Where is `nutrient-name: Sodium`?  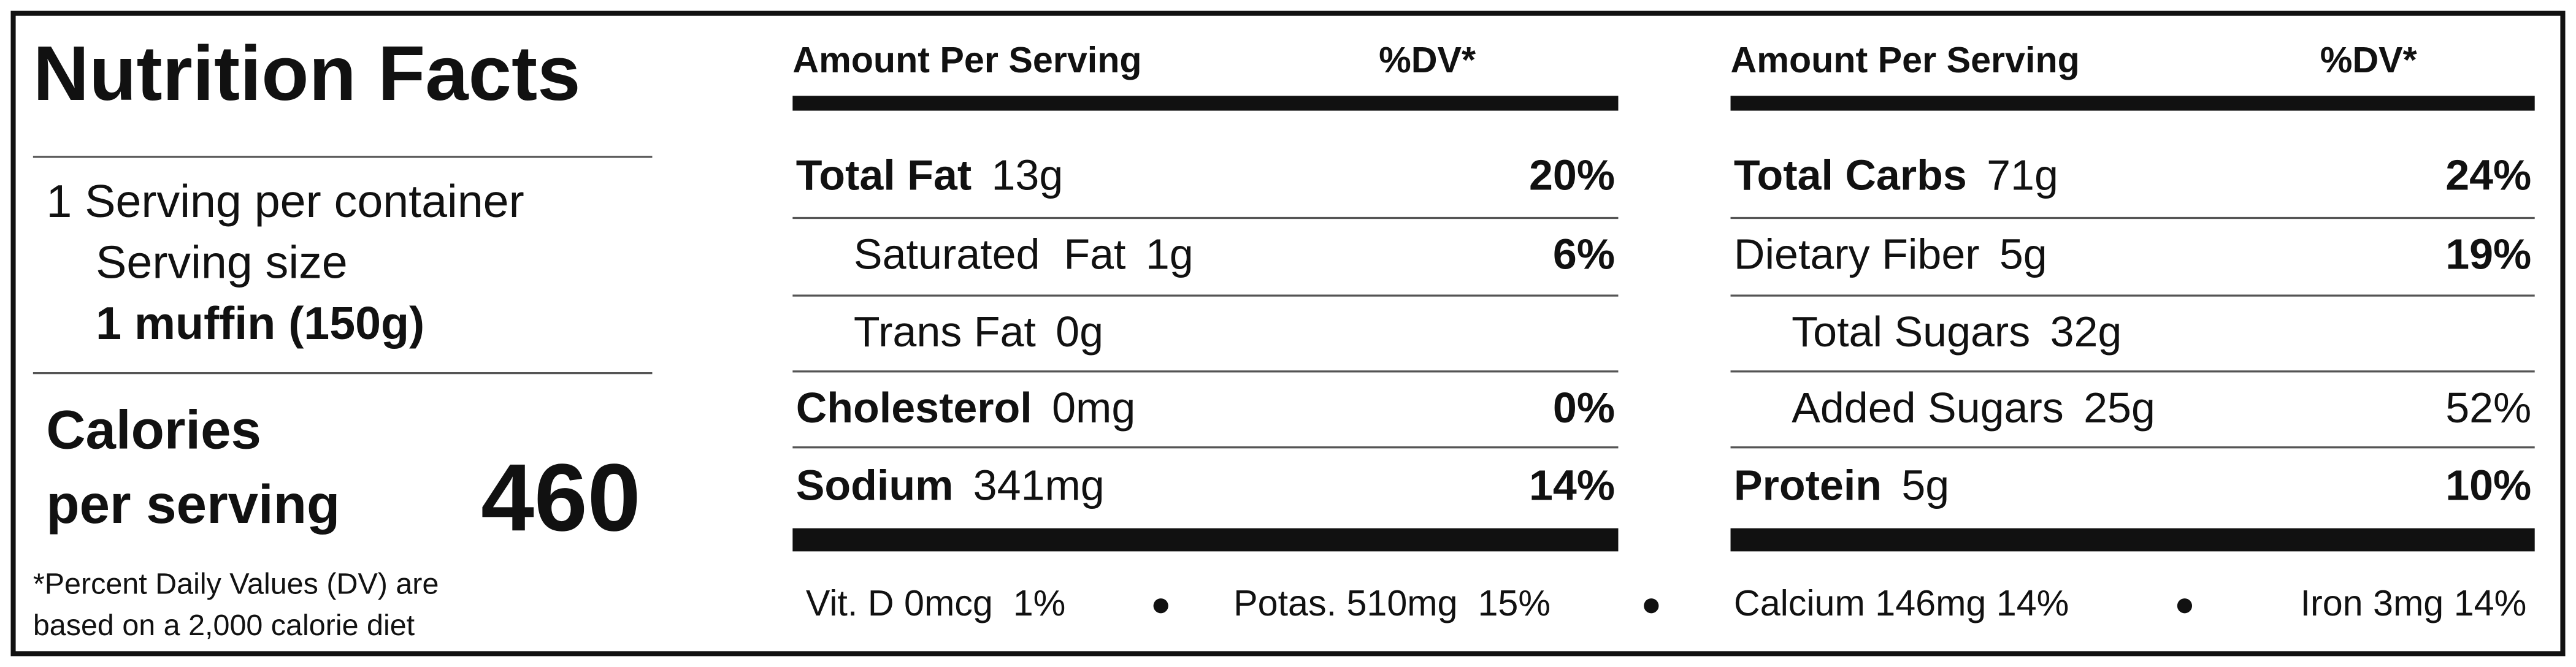
nutrient-name: Sodium is located at coordinates (875, 485).